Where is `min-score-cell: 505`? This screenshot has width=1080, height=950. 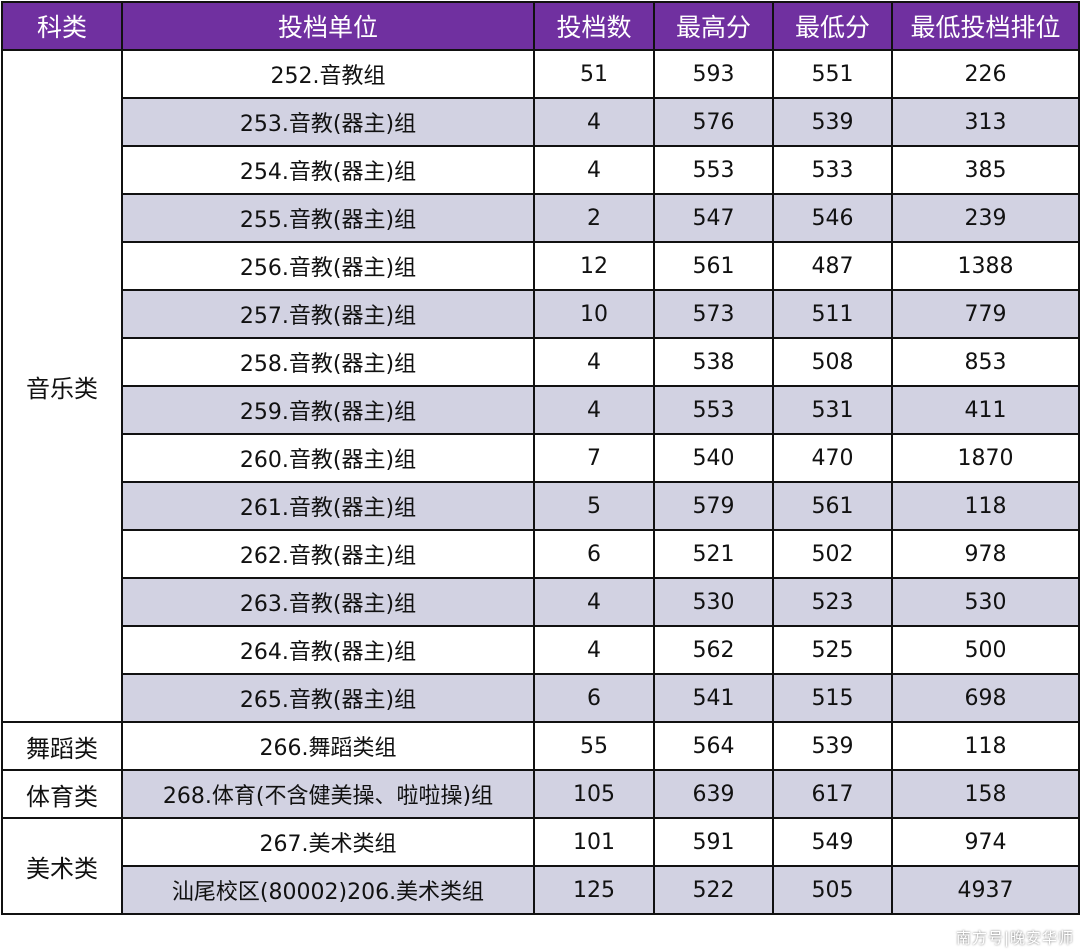 min-score-cell: 505 is located at coordinates (832, 890).